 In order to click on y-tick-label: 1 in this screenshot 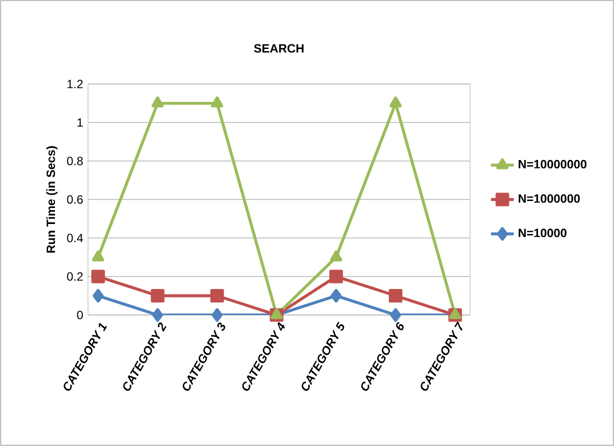, I will do `click(80, 122)`.